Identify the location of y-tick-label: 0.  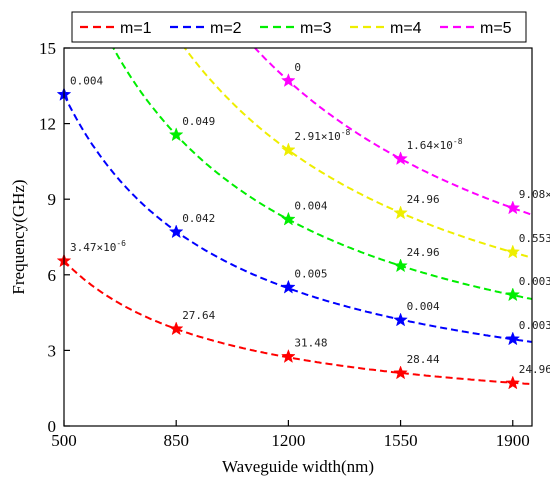
(52, 426).